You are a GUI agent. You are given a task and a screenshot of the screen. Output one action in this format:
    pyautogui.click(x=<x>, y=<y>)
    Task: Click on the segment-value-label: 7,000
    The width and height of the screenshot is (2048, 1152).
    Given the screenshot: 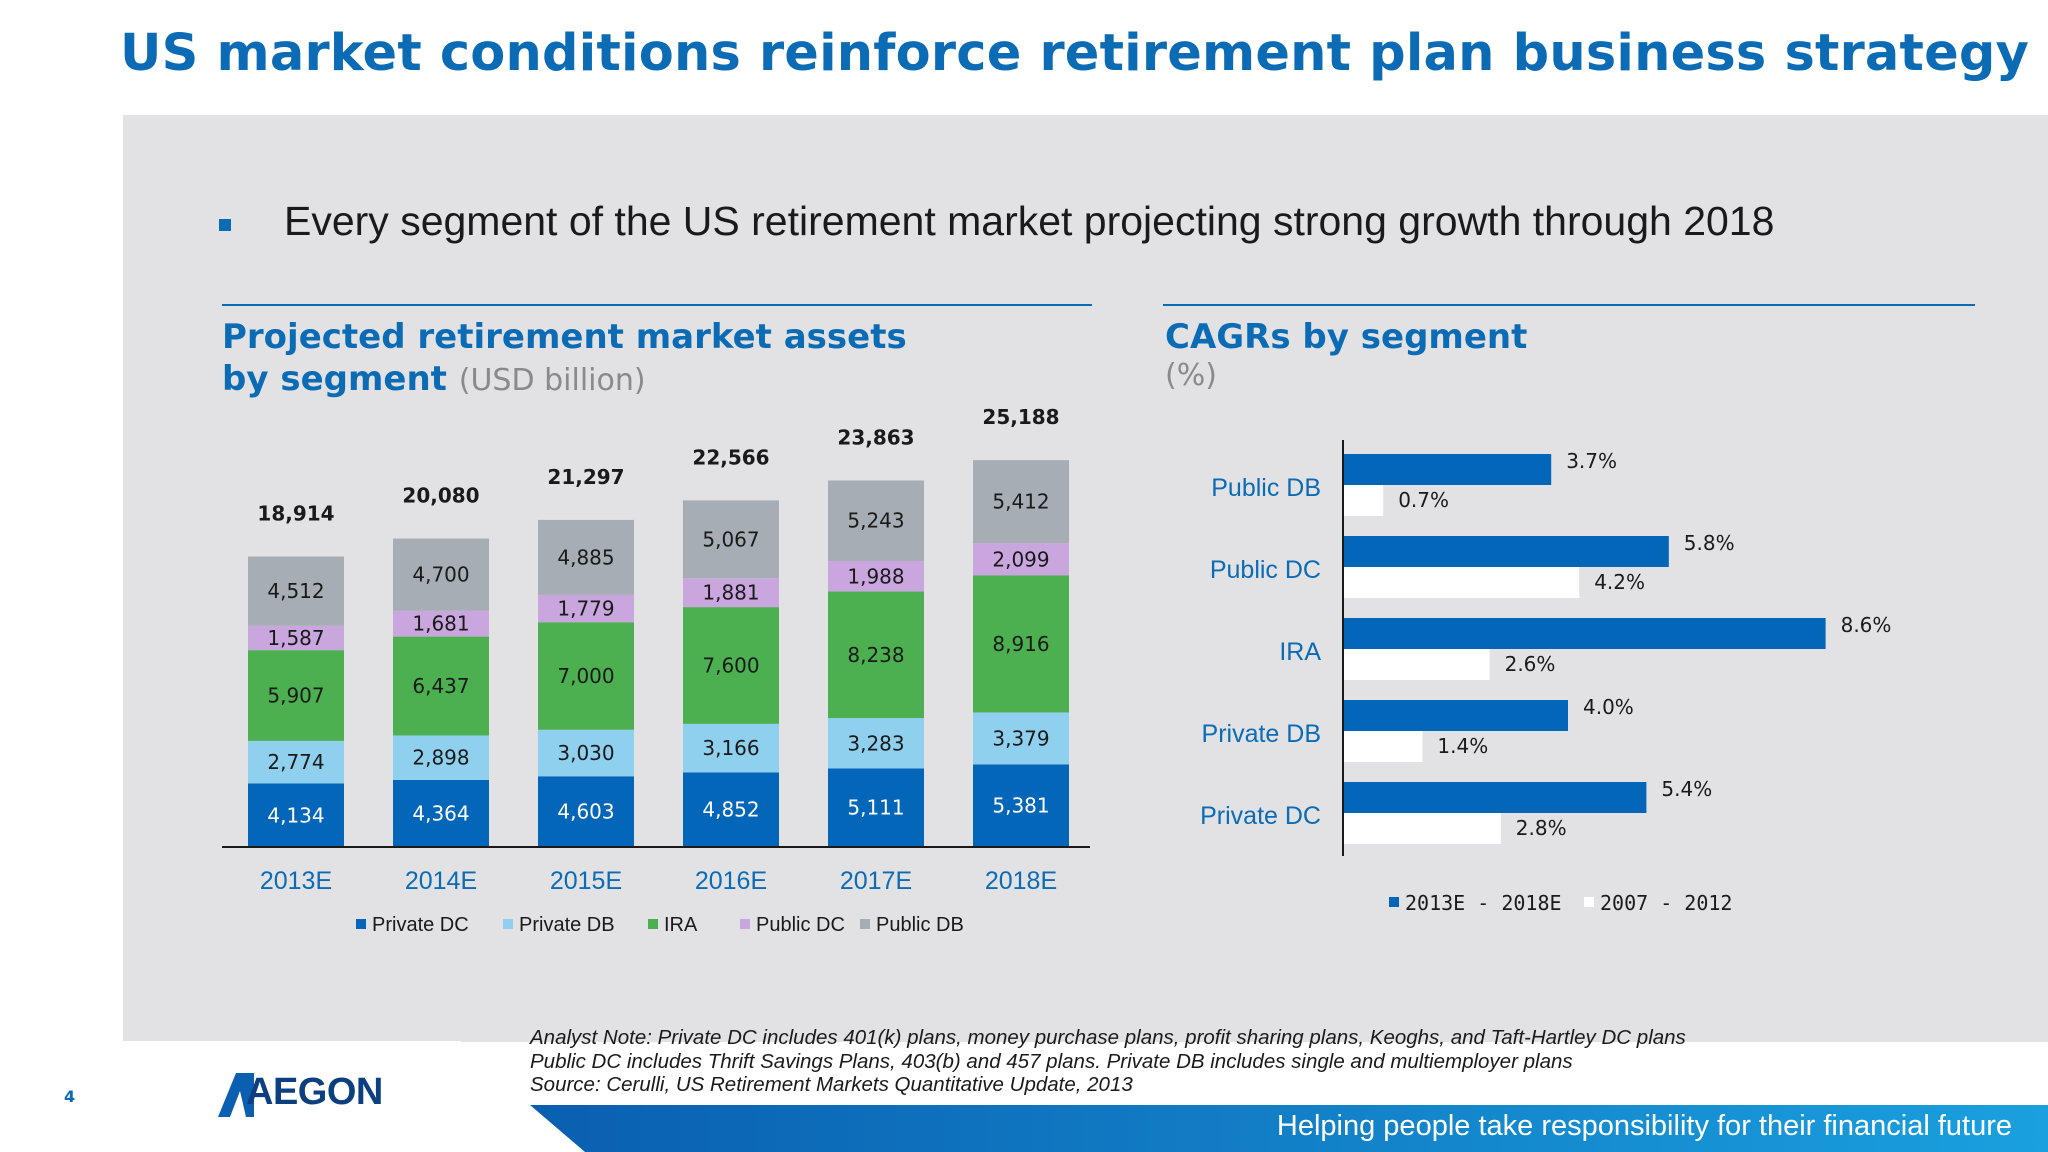 What is the action you would take?
    pyautogui.click(x=585, y=676)
    